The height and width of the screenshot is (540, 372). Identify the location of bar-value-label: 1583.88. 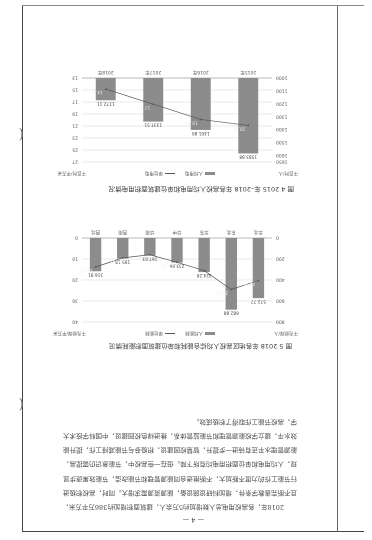
(248, 156).